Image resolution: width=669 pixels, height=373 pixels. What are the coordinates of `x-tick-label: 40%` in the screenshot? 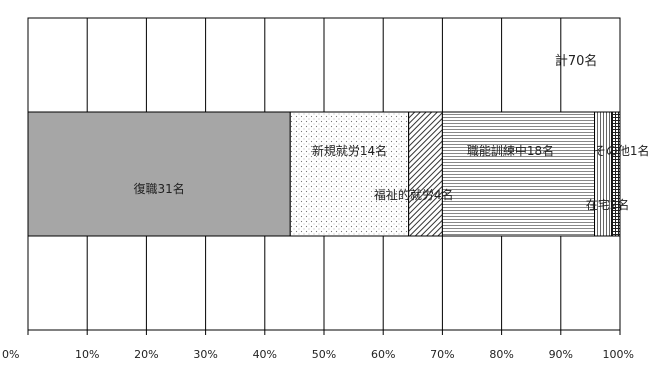 It's located at (265, 354).